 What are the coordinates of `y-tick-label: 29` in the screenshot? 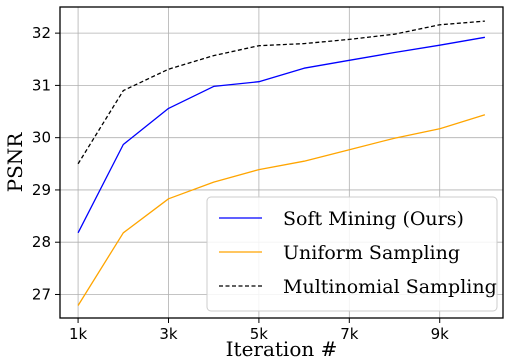 It's located at (41, 190).